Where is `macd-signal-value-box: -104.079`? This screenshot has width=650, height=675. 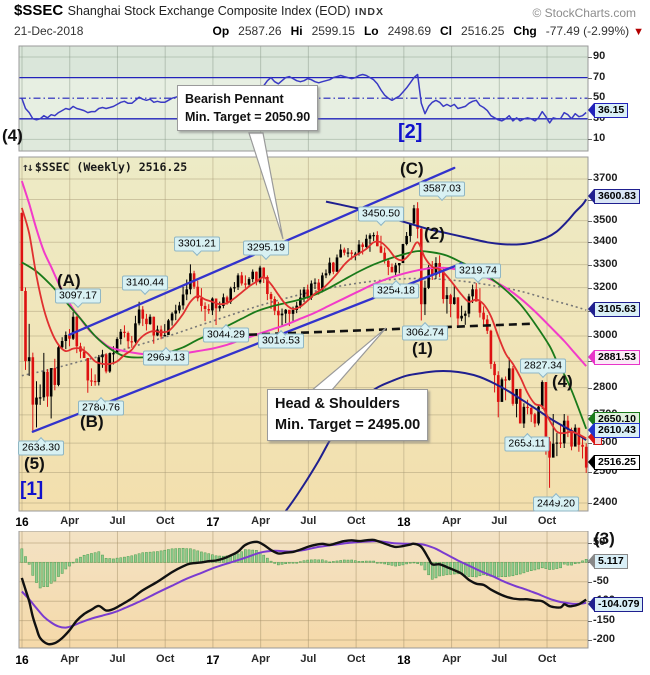
macd-signal-value-box: -104.079 is located at coordinates (616, 604).